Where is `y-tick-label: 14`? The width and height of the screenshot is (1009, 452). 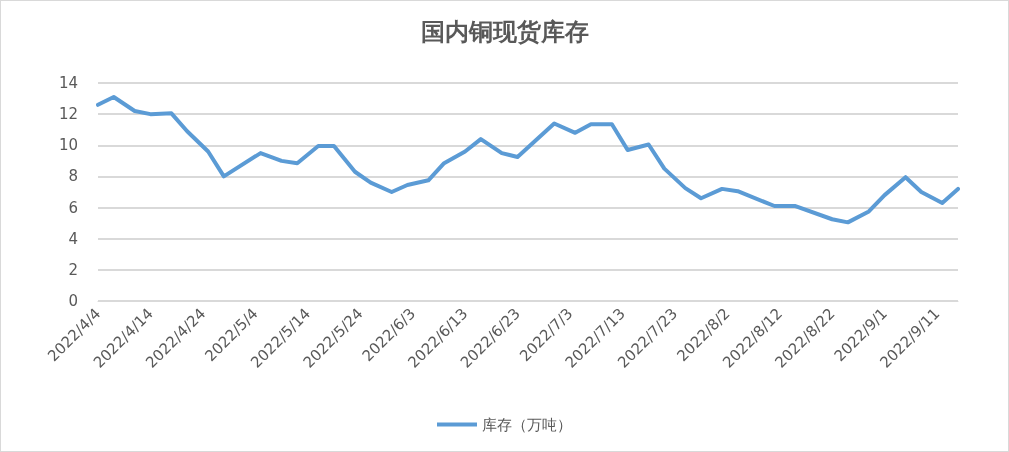 y-tick-label: 14 is located at coordinates (68, 83).